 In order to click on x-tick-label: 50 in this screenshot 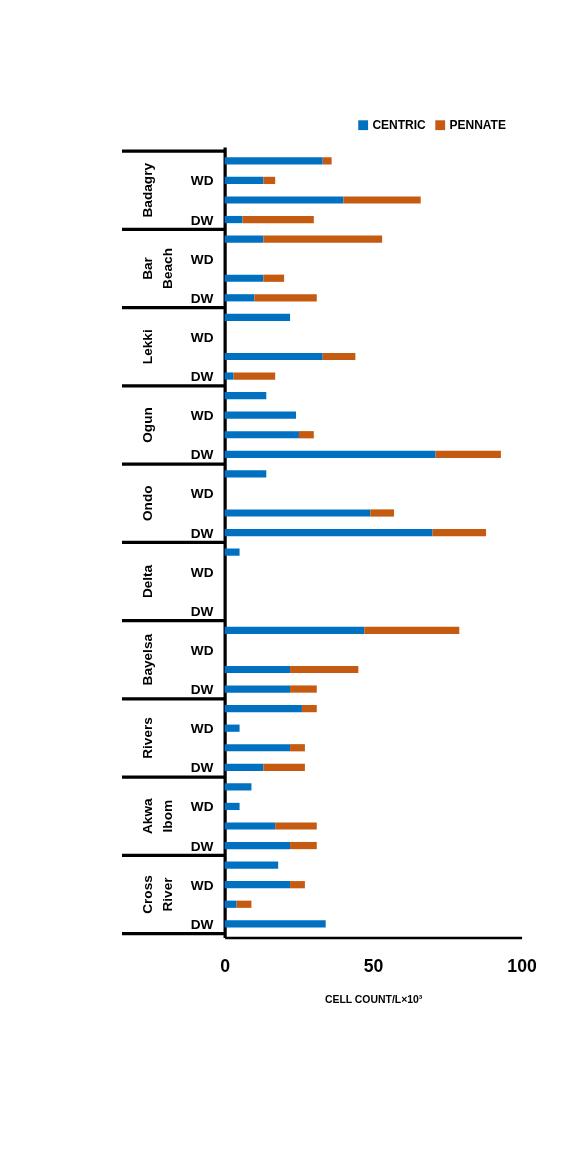, I will do `click(373, 965)`.